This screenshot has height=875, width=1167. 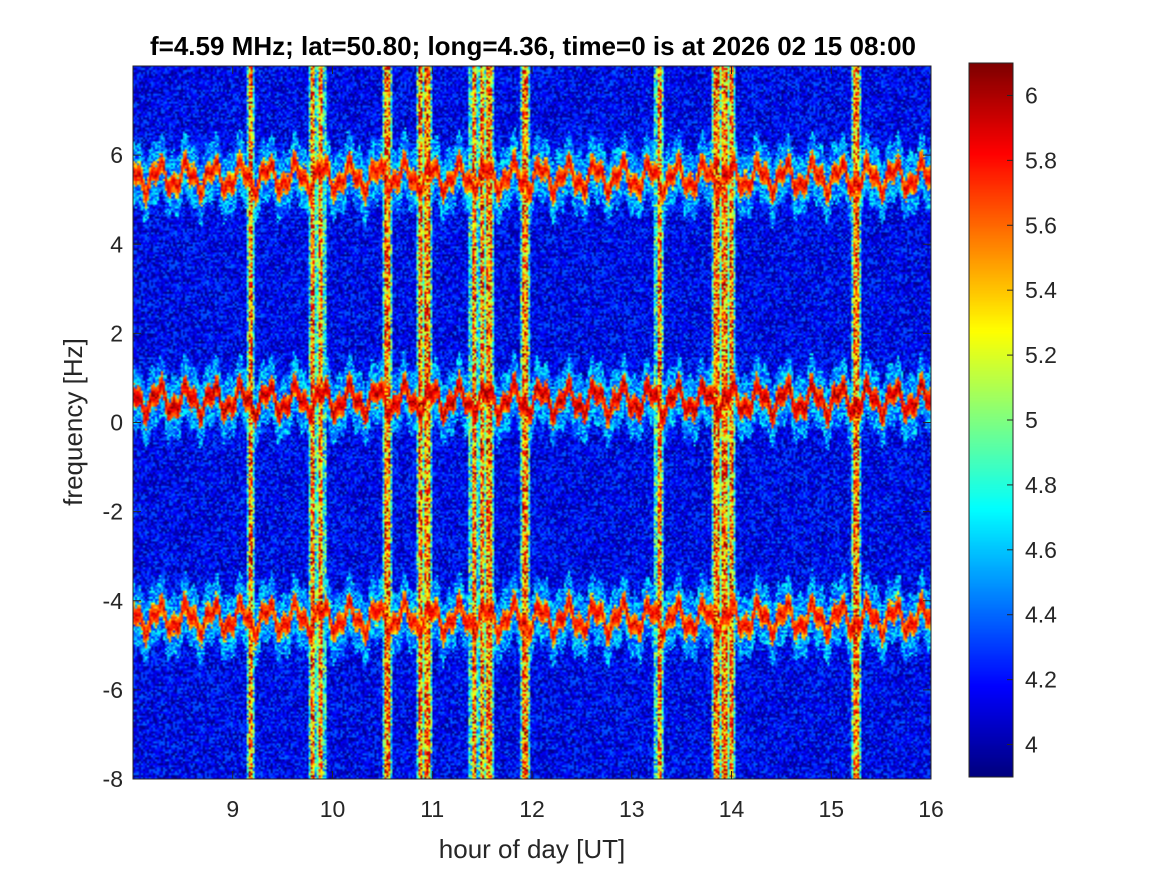 I want to click on colorbar-ticks: 4 4.2 4.4 4.6 4.8 5 5.2 5.4 5.6 5.8 6, so click(x=1032, y=420).